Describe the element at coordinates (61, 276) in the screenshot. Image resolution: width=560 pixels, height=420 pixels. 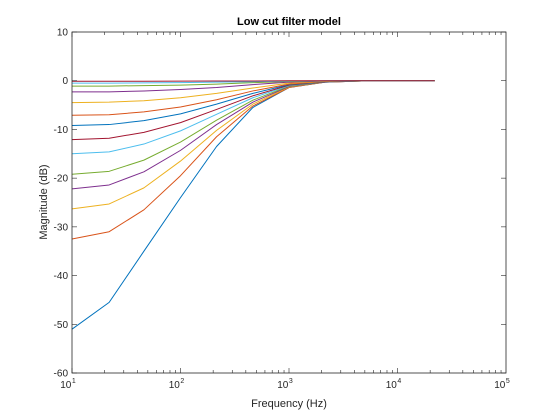
I see `y-tick-label: -40` at that location.